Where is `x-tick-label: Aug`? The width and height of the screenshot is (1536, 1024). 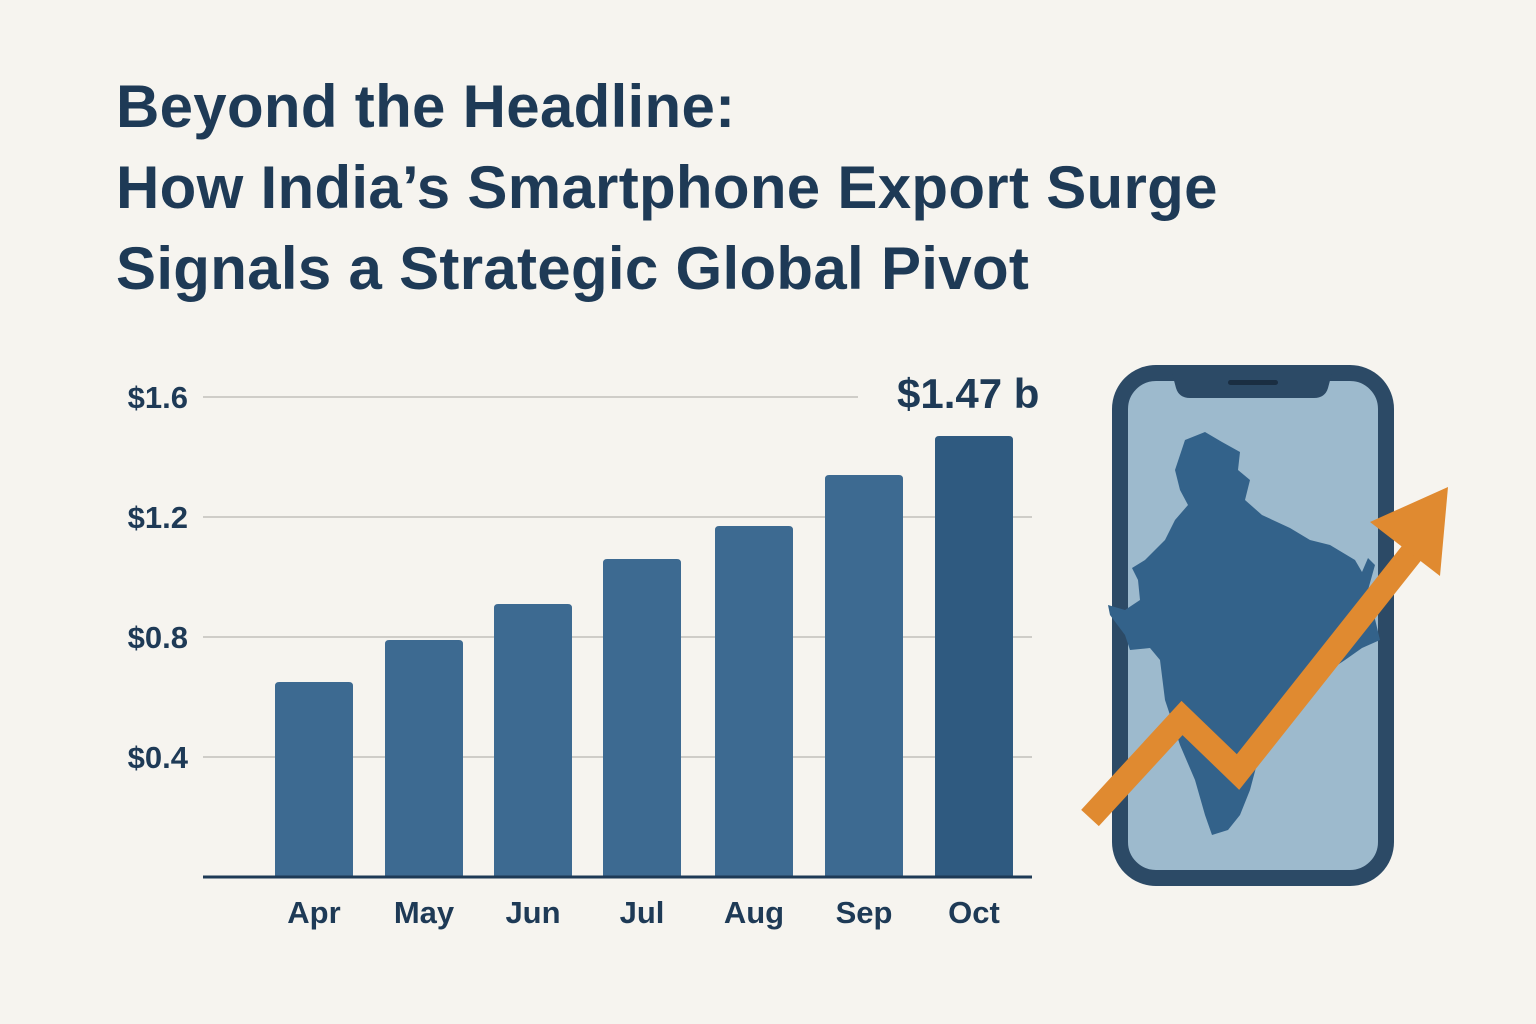 x-tick-label: Aug is located at coordinates (754, 912).